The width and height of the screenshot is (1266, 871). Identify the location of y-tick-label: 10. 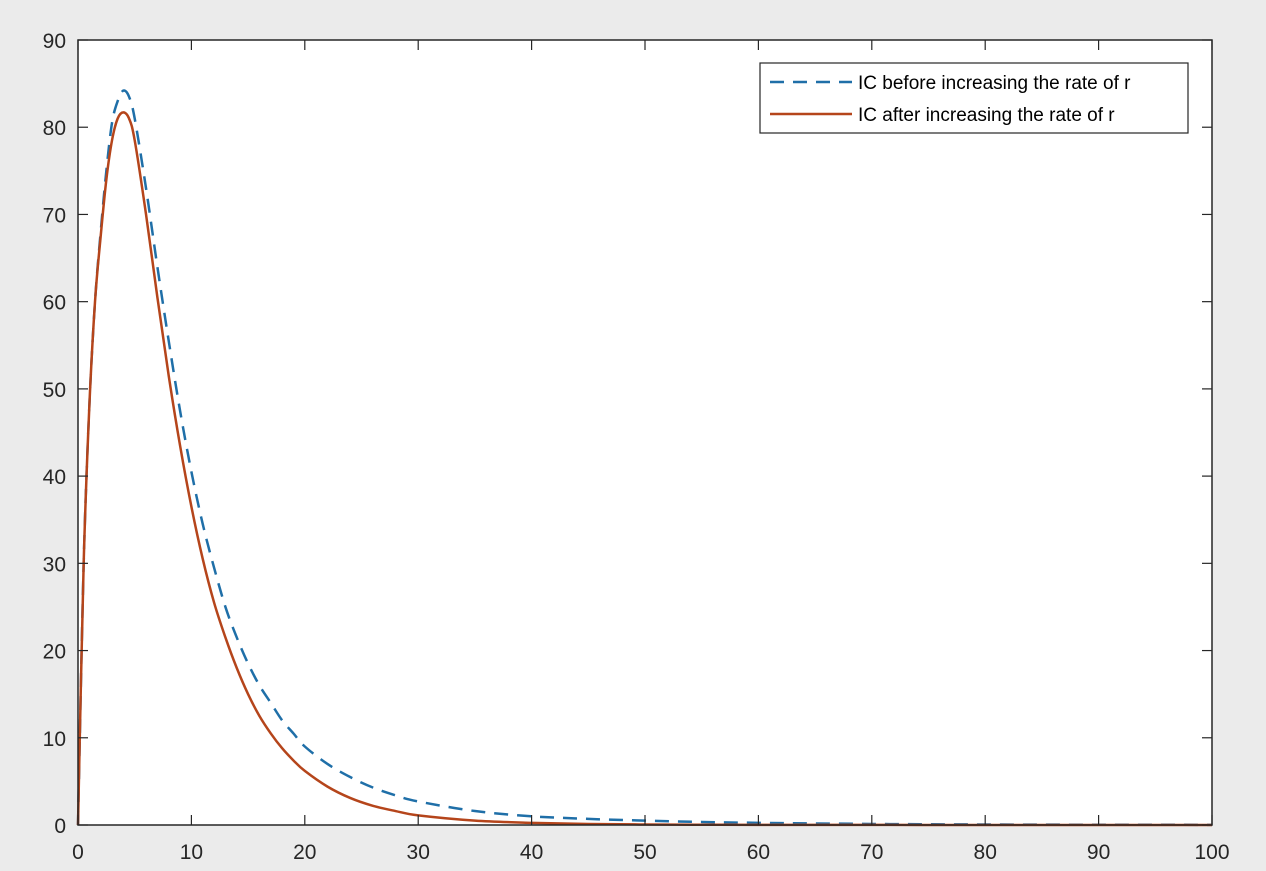
(54, 739).